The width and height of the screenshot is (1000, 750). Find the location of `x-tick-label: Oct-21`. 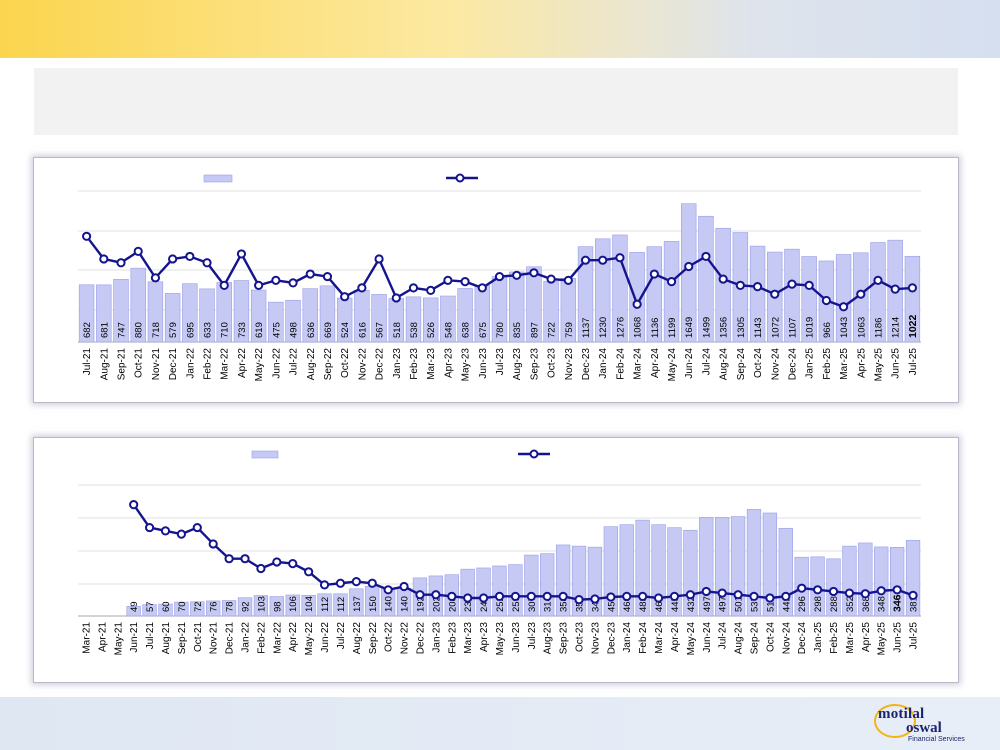

x-tick-label: Oct-21 is located at coordinates (198, 637).